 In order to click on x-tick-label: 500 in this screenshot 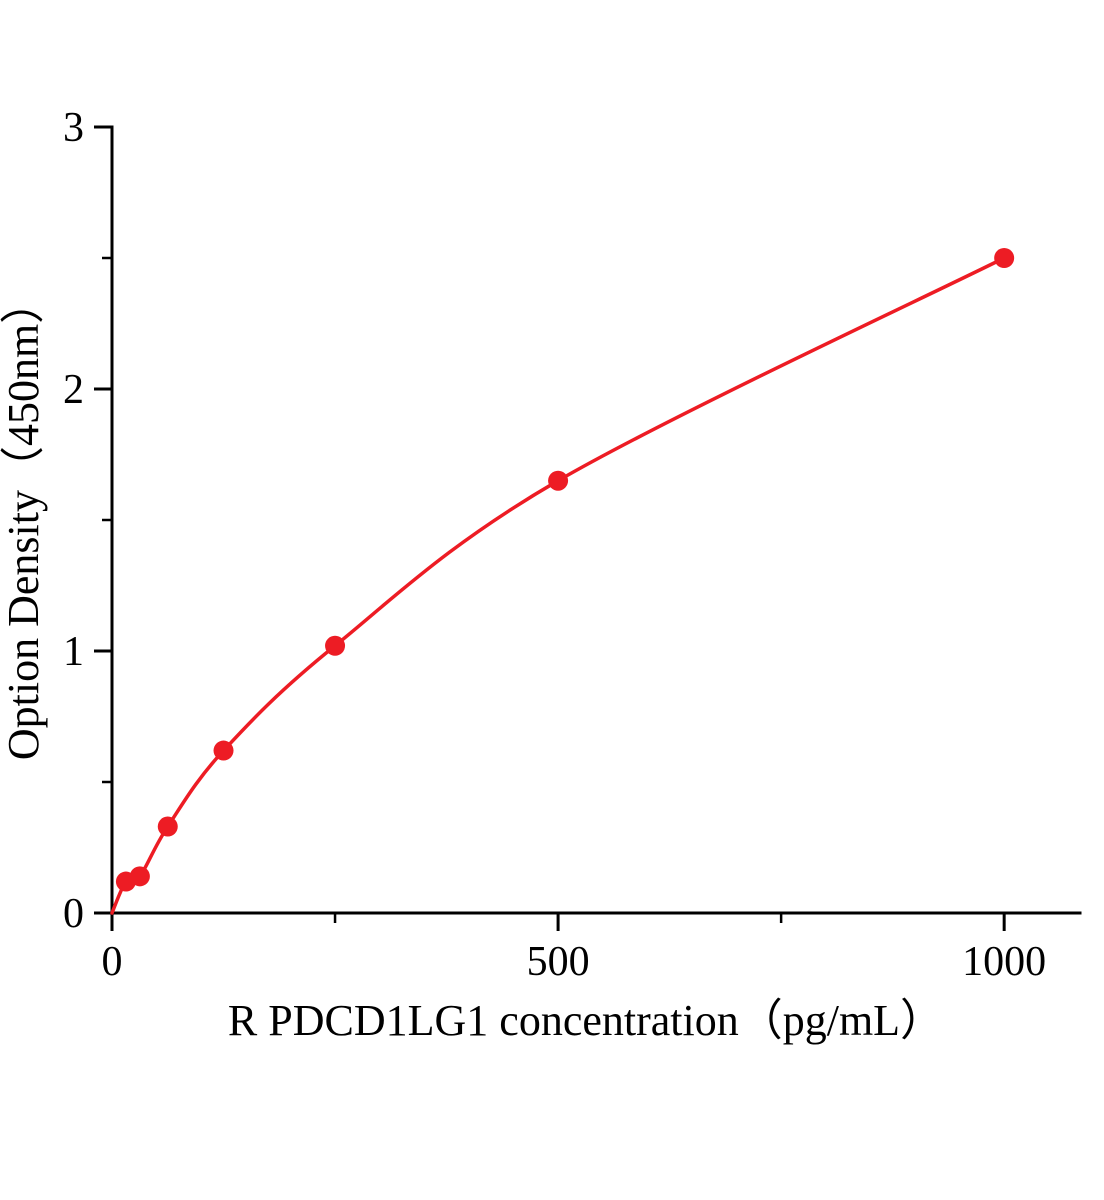, I will do `click(558, 962)`.